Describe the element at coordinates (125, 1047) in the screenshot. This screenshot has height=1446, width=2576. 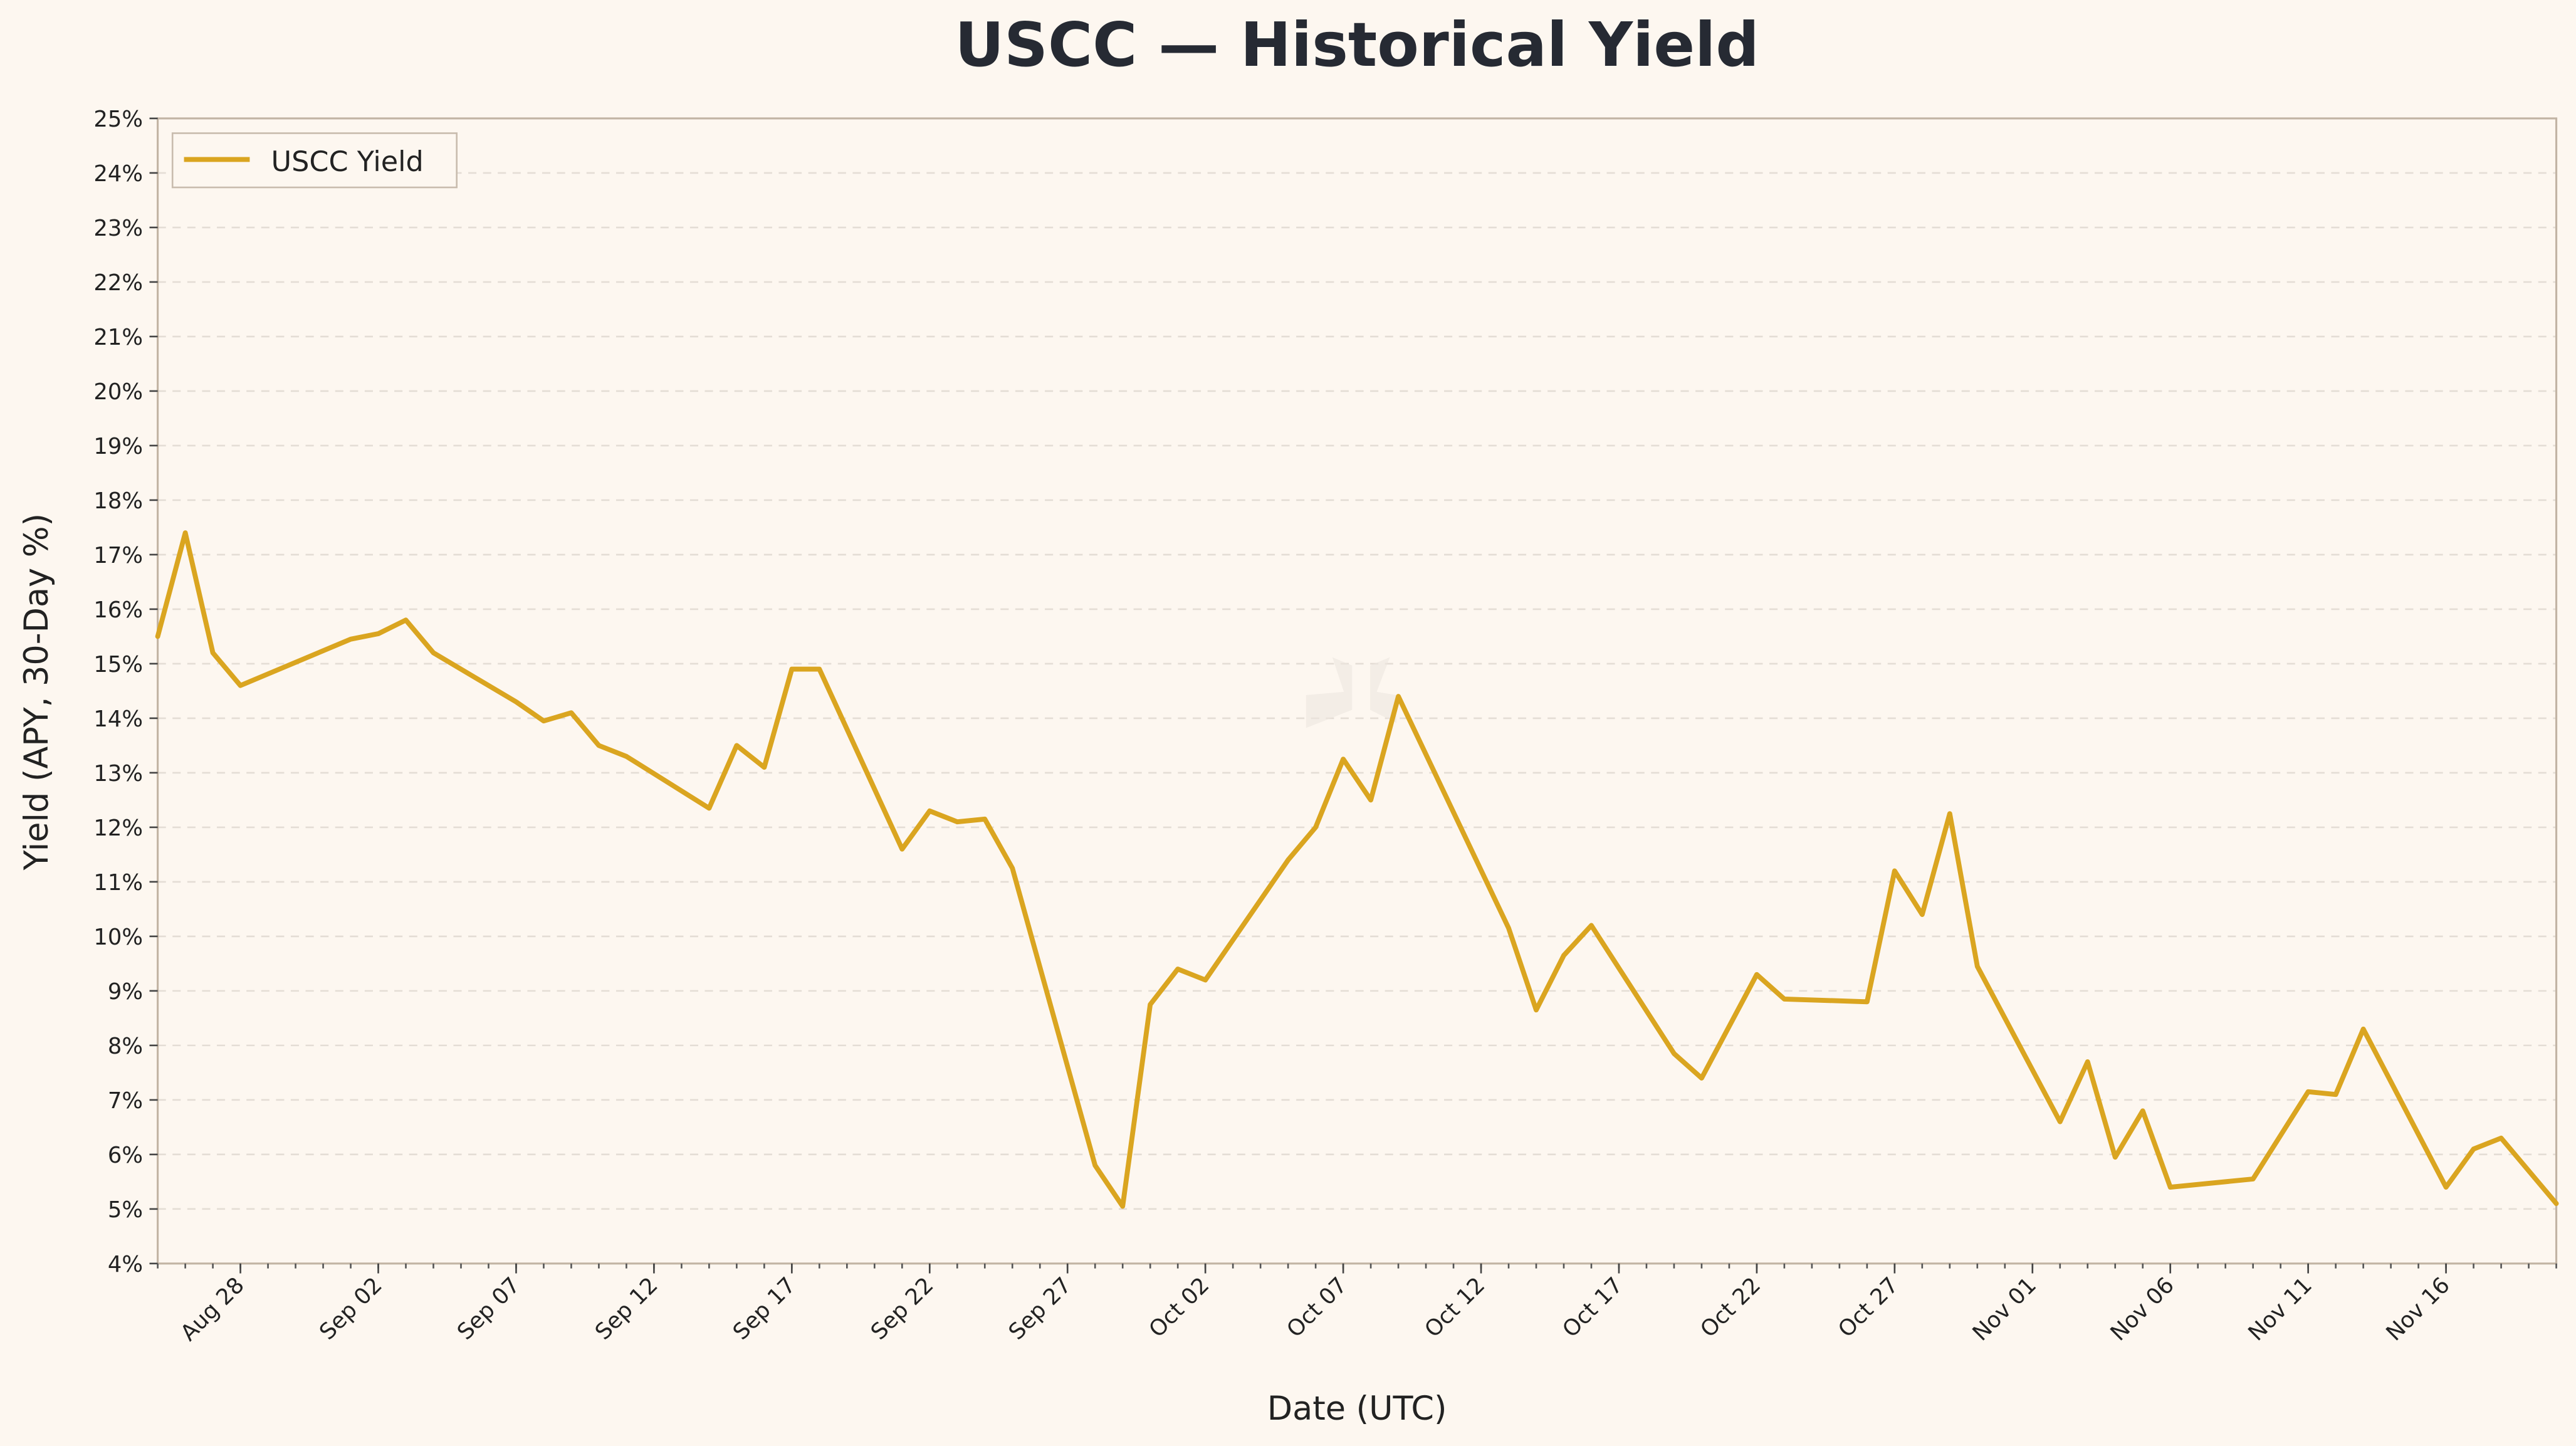
I see `y-tick-label: 8%` at that location.